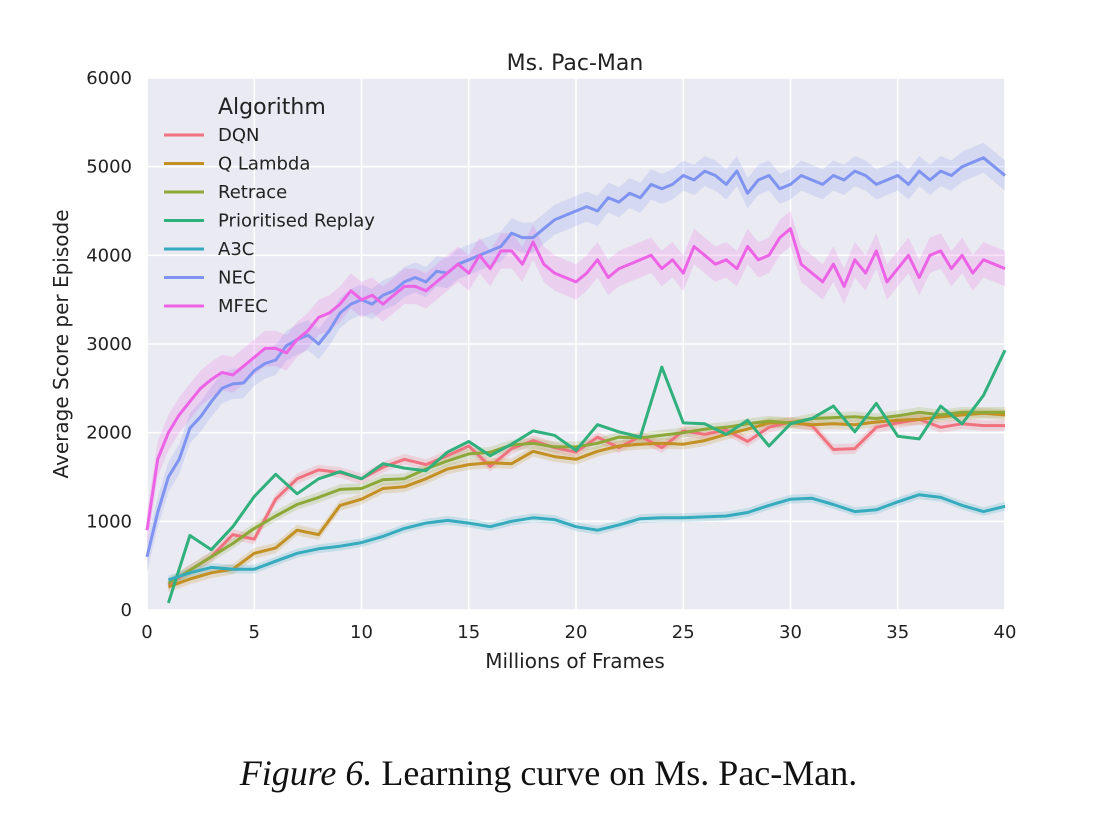 Image resolution: width=1097 pixels, height=833 pixels. What do you see at coordinates (619, 773) in the screenshot?
I see `caption-text: Learning curve on Ms. Pac-Man.` at bounding box center [619, 773].